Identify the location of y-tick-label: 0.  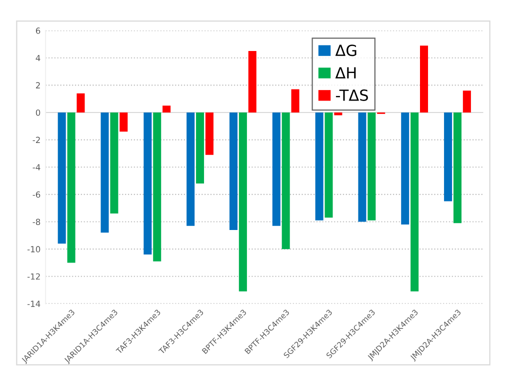
(38, 112).